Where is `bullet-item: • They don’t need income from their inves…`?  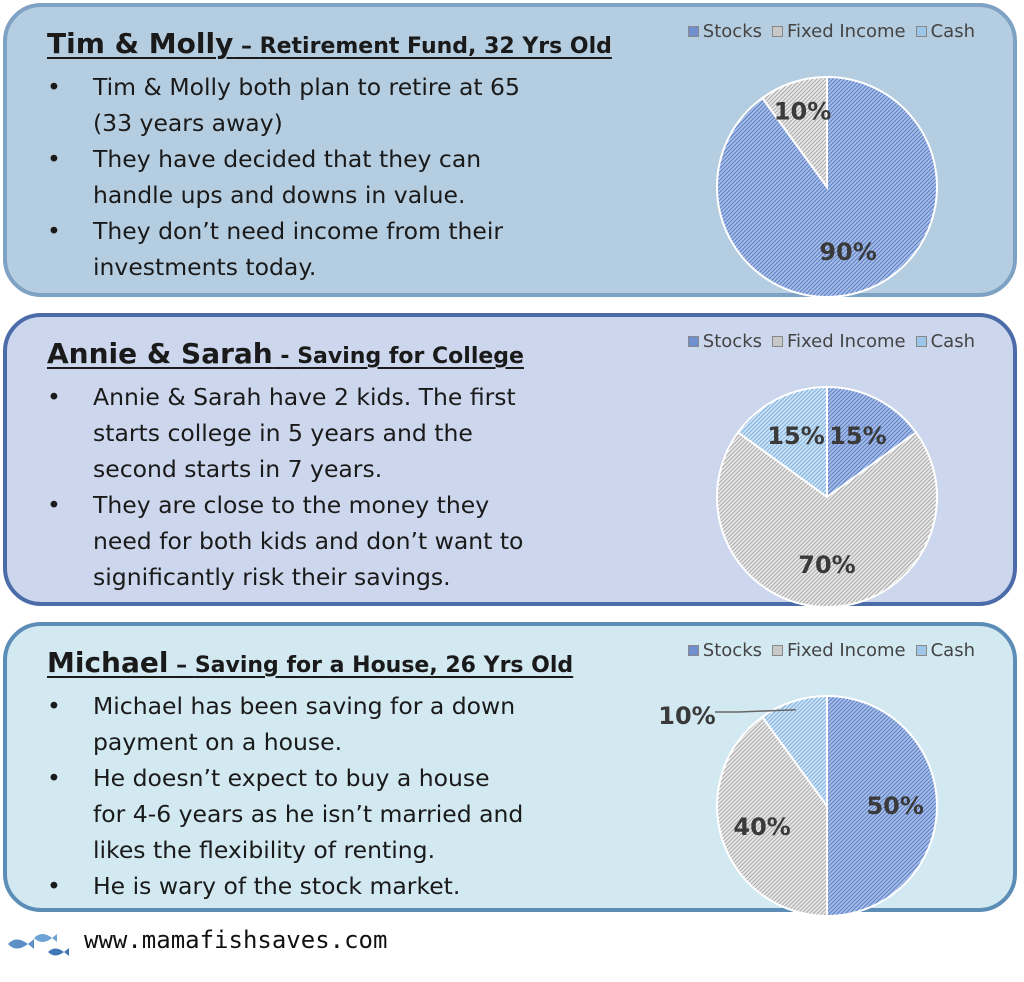
bullet-item: • They don’t need income from their inves… is located at coordinates (275, 249).